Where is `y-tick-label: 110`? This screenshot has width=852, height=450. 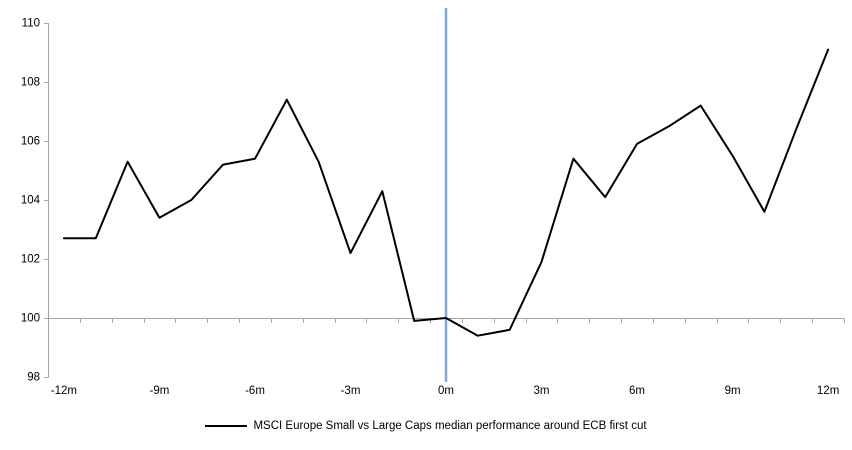
y-tick-label: 110 is located at coordinates (31, 24).